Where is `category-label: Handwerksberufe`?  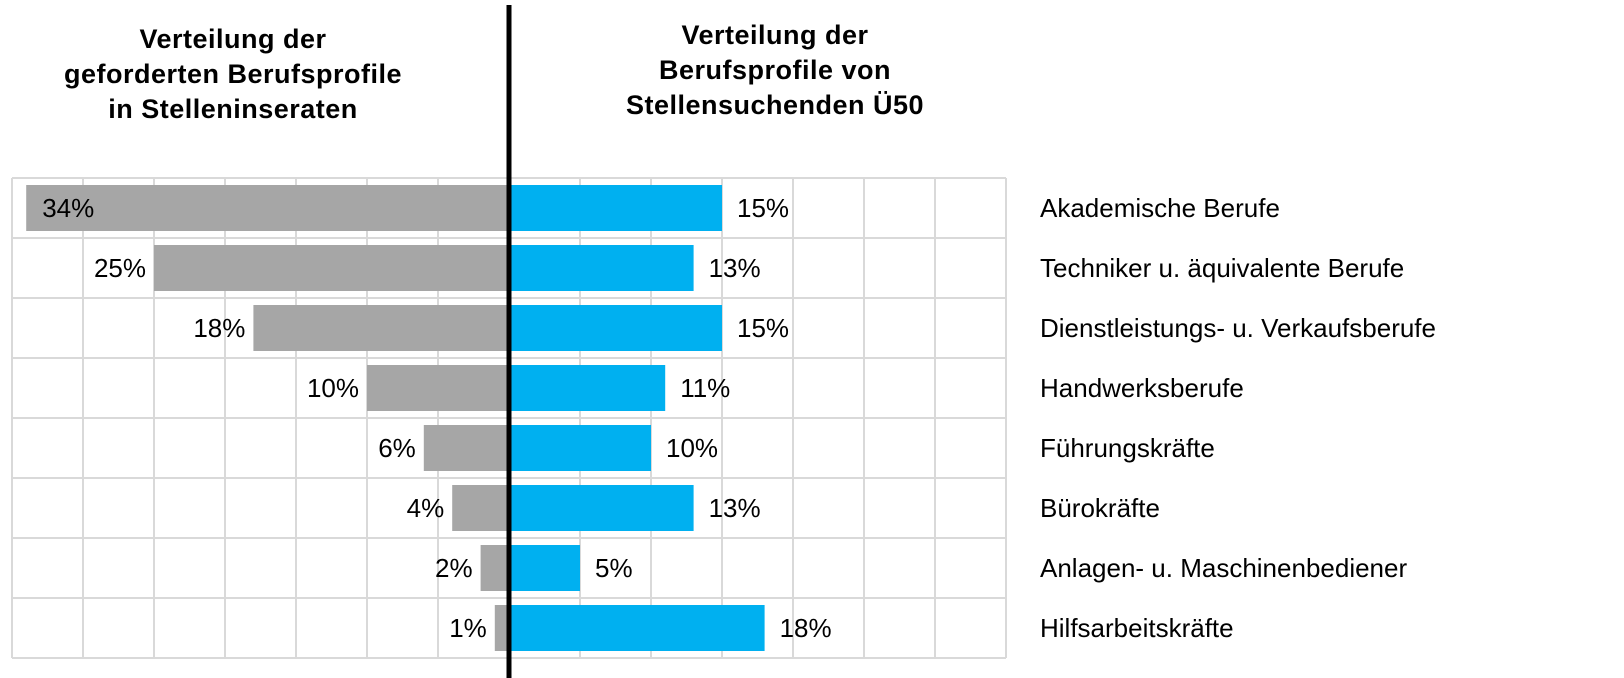 category-label: Handwerksberufe is located at coordinates (1142, 388).